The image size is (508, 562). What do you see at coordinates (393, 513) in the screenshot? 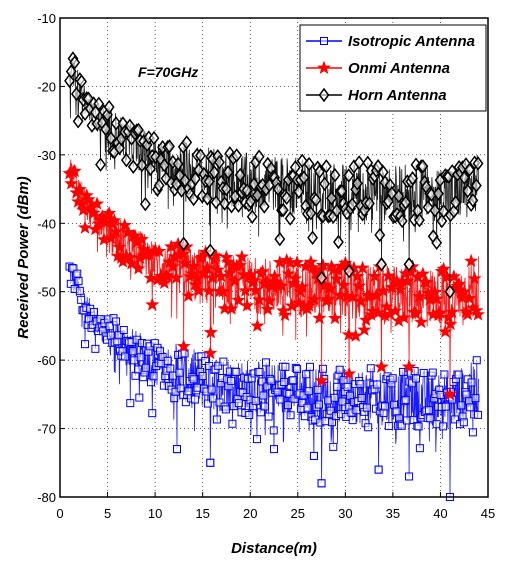
I see `x-tick-label: 35` at bounding box center [393, 513].